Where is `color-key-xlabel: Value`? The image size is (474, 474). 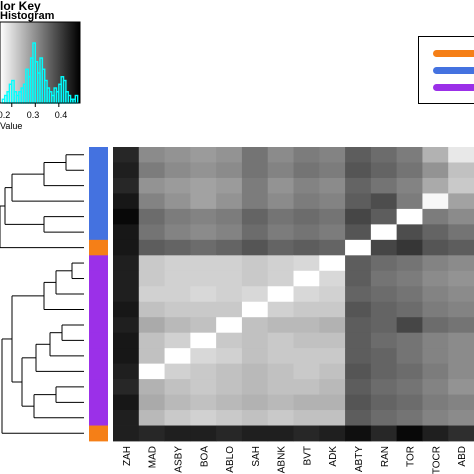 color-key-xlabel: Value is located at coordinates (11, 126).